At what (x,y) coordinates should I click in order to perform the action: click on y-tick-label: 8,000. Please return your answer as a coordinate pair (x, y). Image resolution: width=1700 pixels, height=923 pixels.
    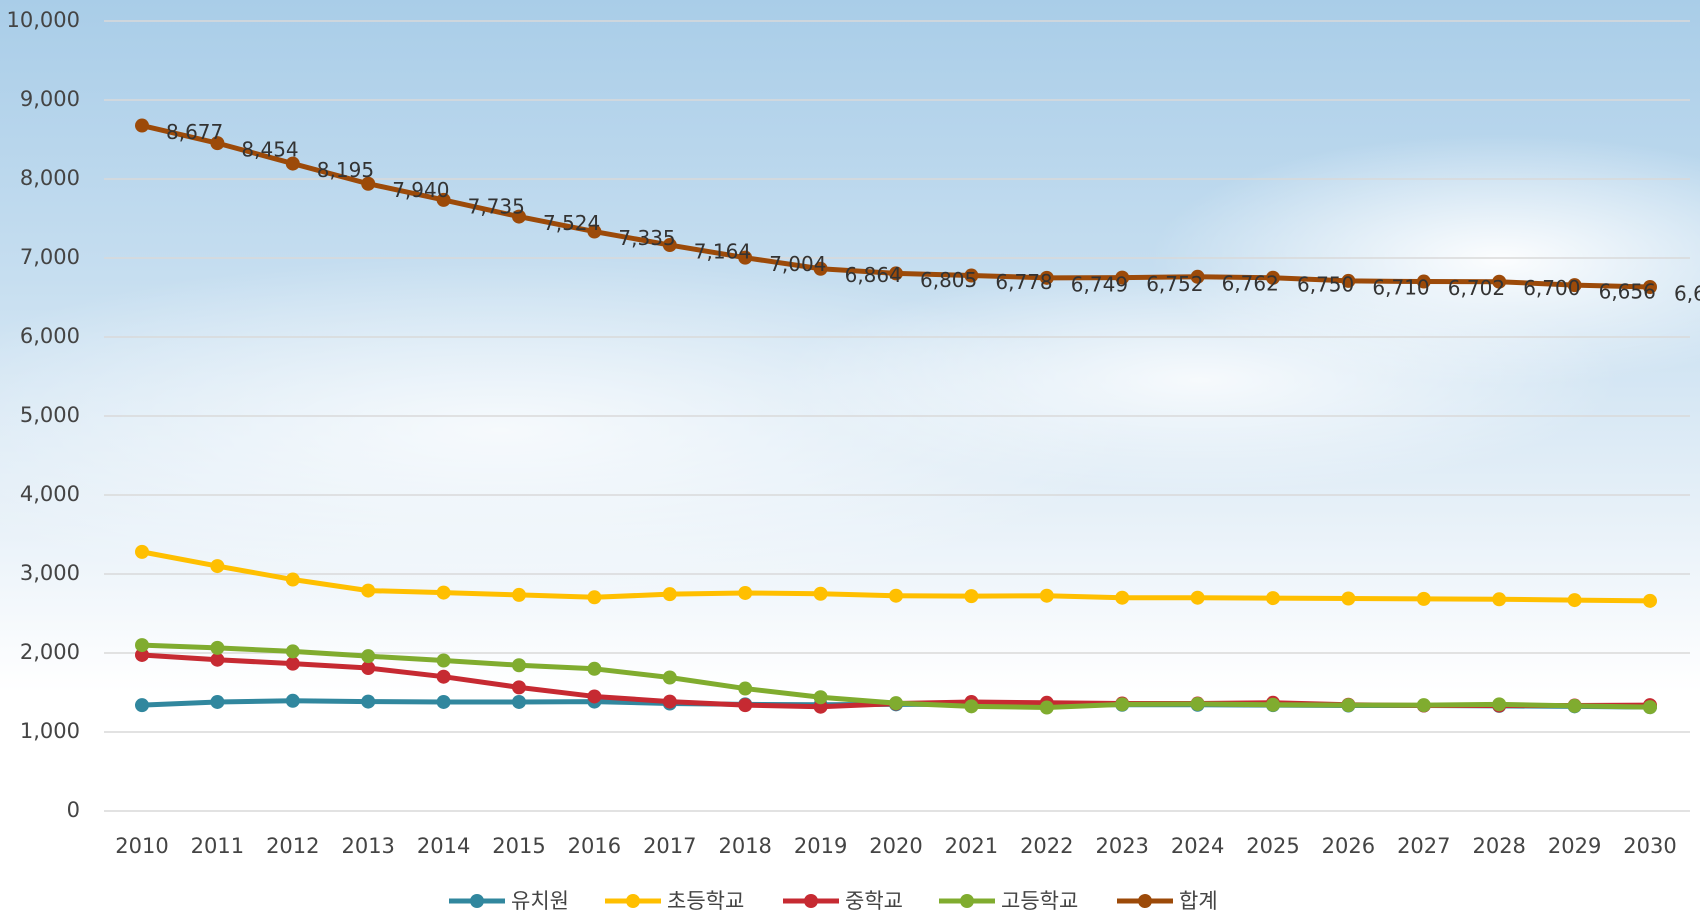
    Looking at the image, I should click on (50, 178).